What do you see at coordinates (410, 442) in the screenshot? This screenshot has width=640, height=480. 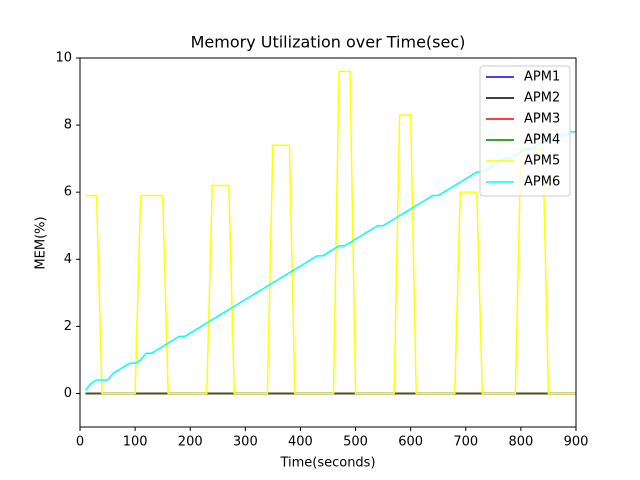 I see `x-tick-label: 600` at bounding box center [410, 442].